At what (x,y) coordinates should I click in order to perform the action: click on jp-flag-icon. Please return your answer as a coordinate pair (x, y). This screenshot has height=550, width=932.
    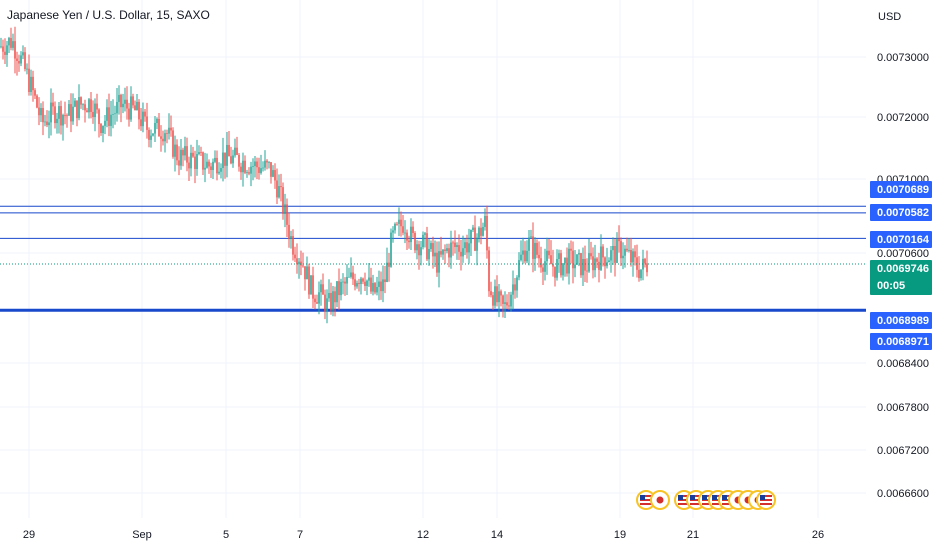
    Looking at the image, I should click on (660, 500).